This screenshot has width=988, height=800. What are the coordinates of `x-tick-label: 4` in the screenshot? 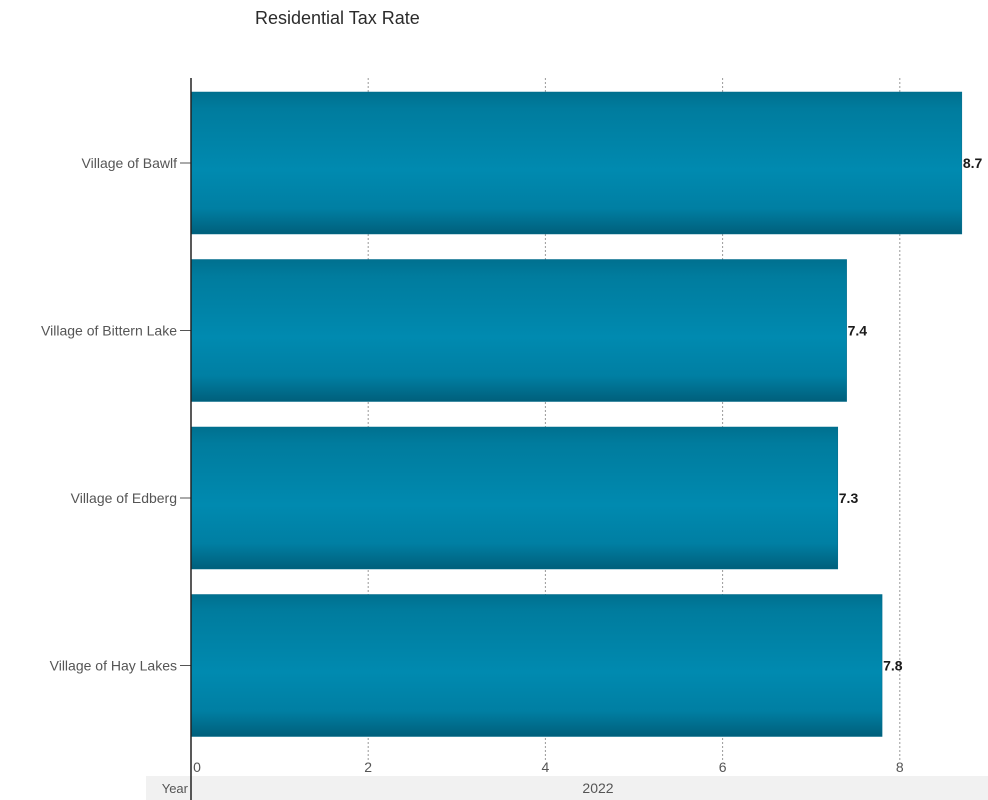 It's located at (546, 767).